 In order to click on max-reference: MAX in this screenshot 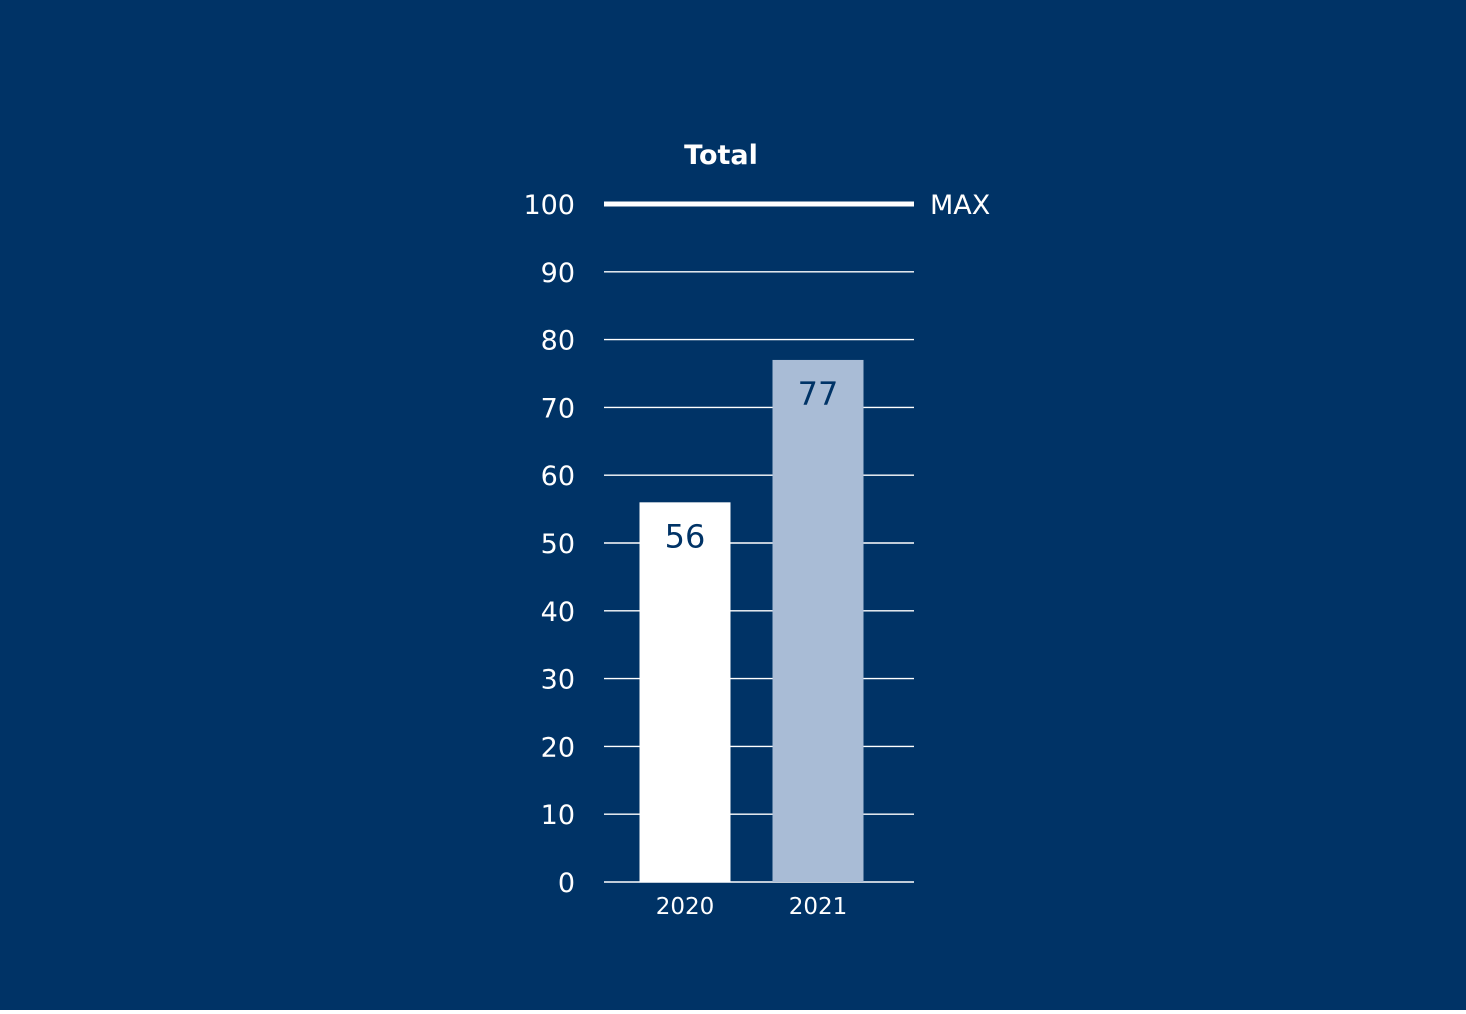, I will do `click(960, 205)`.